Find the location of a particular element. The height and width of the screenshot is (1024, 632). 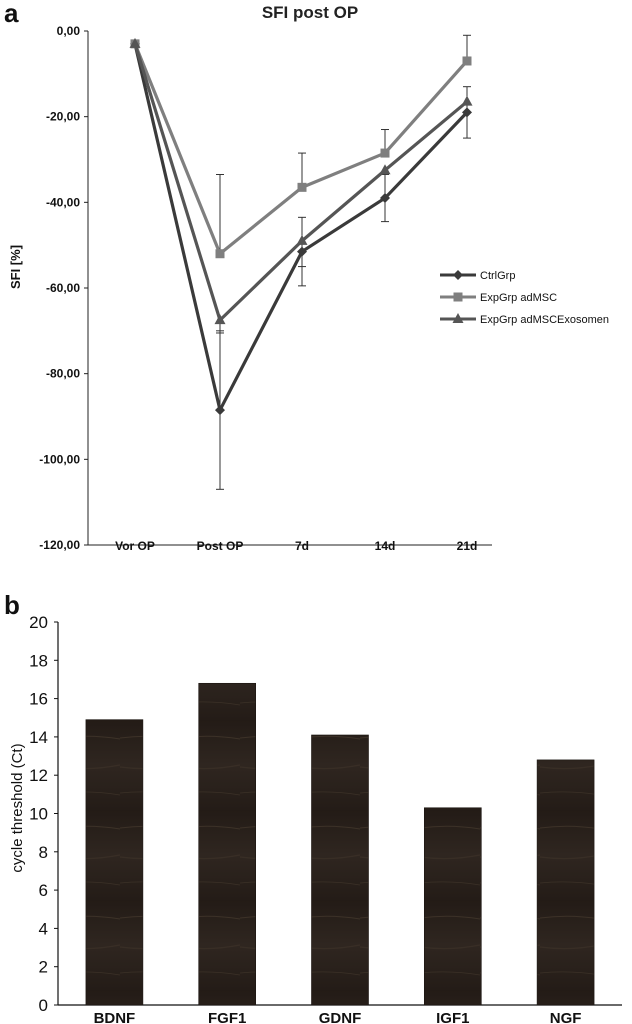

chart-b-bar-fgf1 is located at coordinates (227, 844).